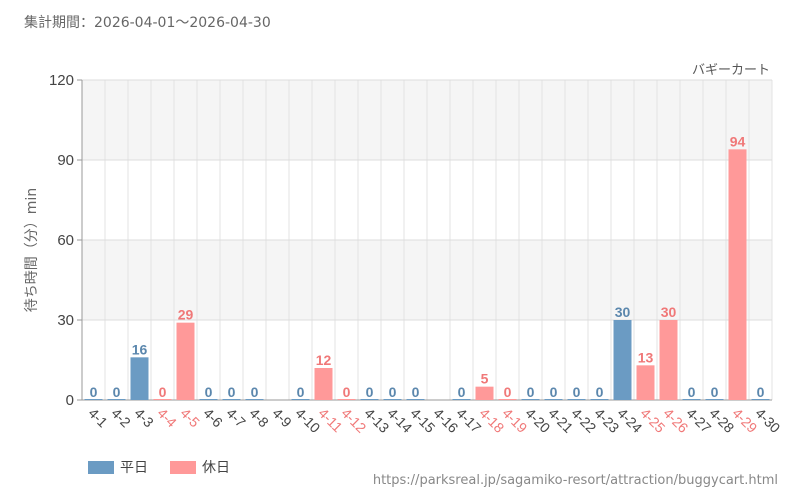  I want to click on value-label-4-6: 0, so click(209, 392).